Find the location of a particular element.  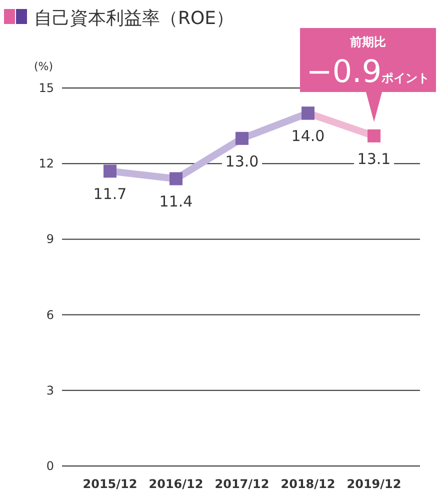

y-axis-title: (%) is located at coordinates (44, 66).